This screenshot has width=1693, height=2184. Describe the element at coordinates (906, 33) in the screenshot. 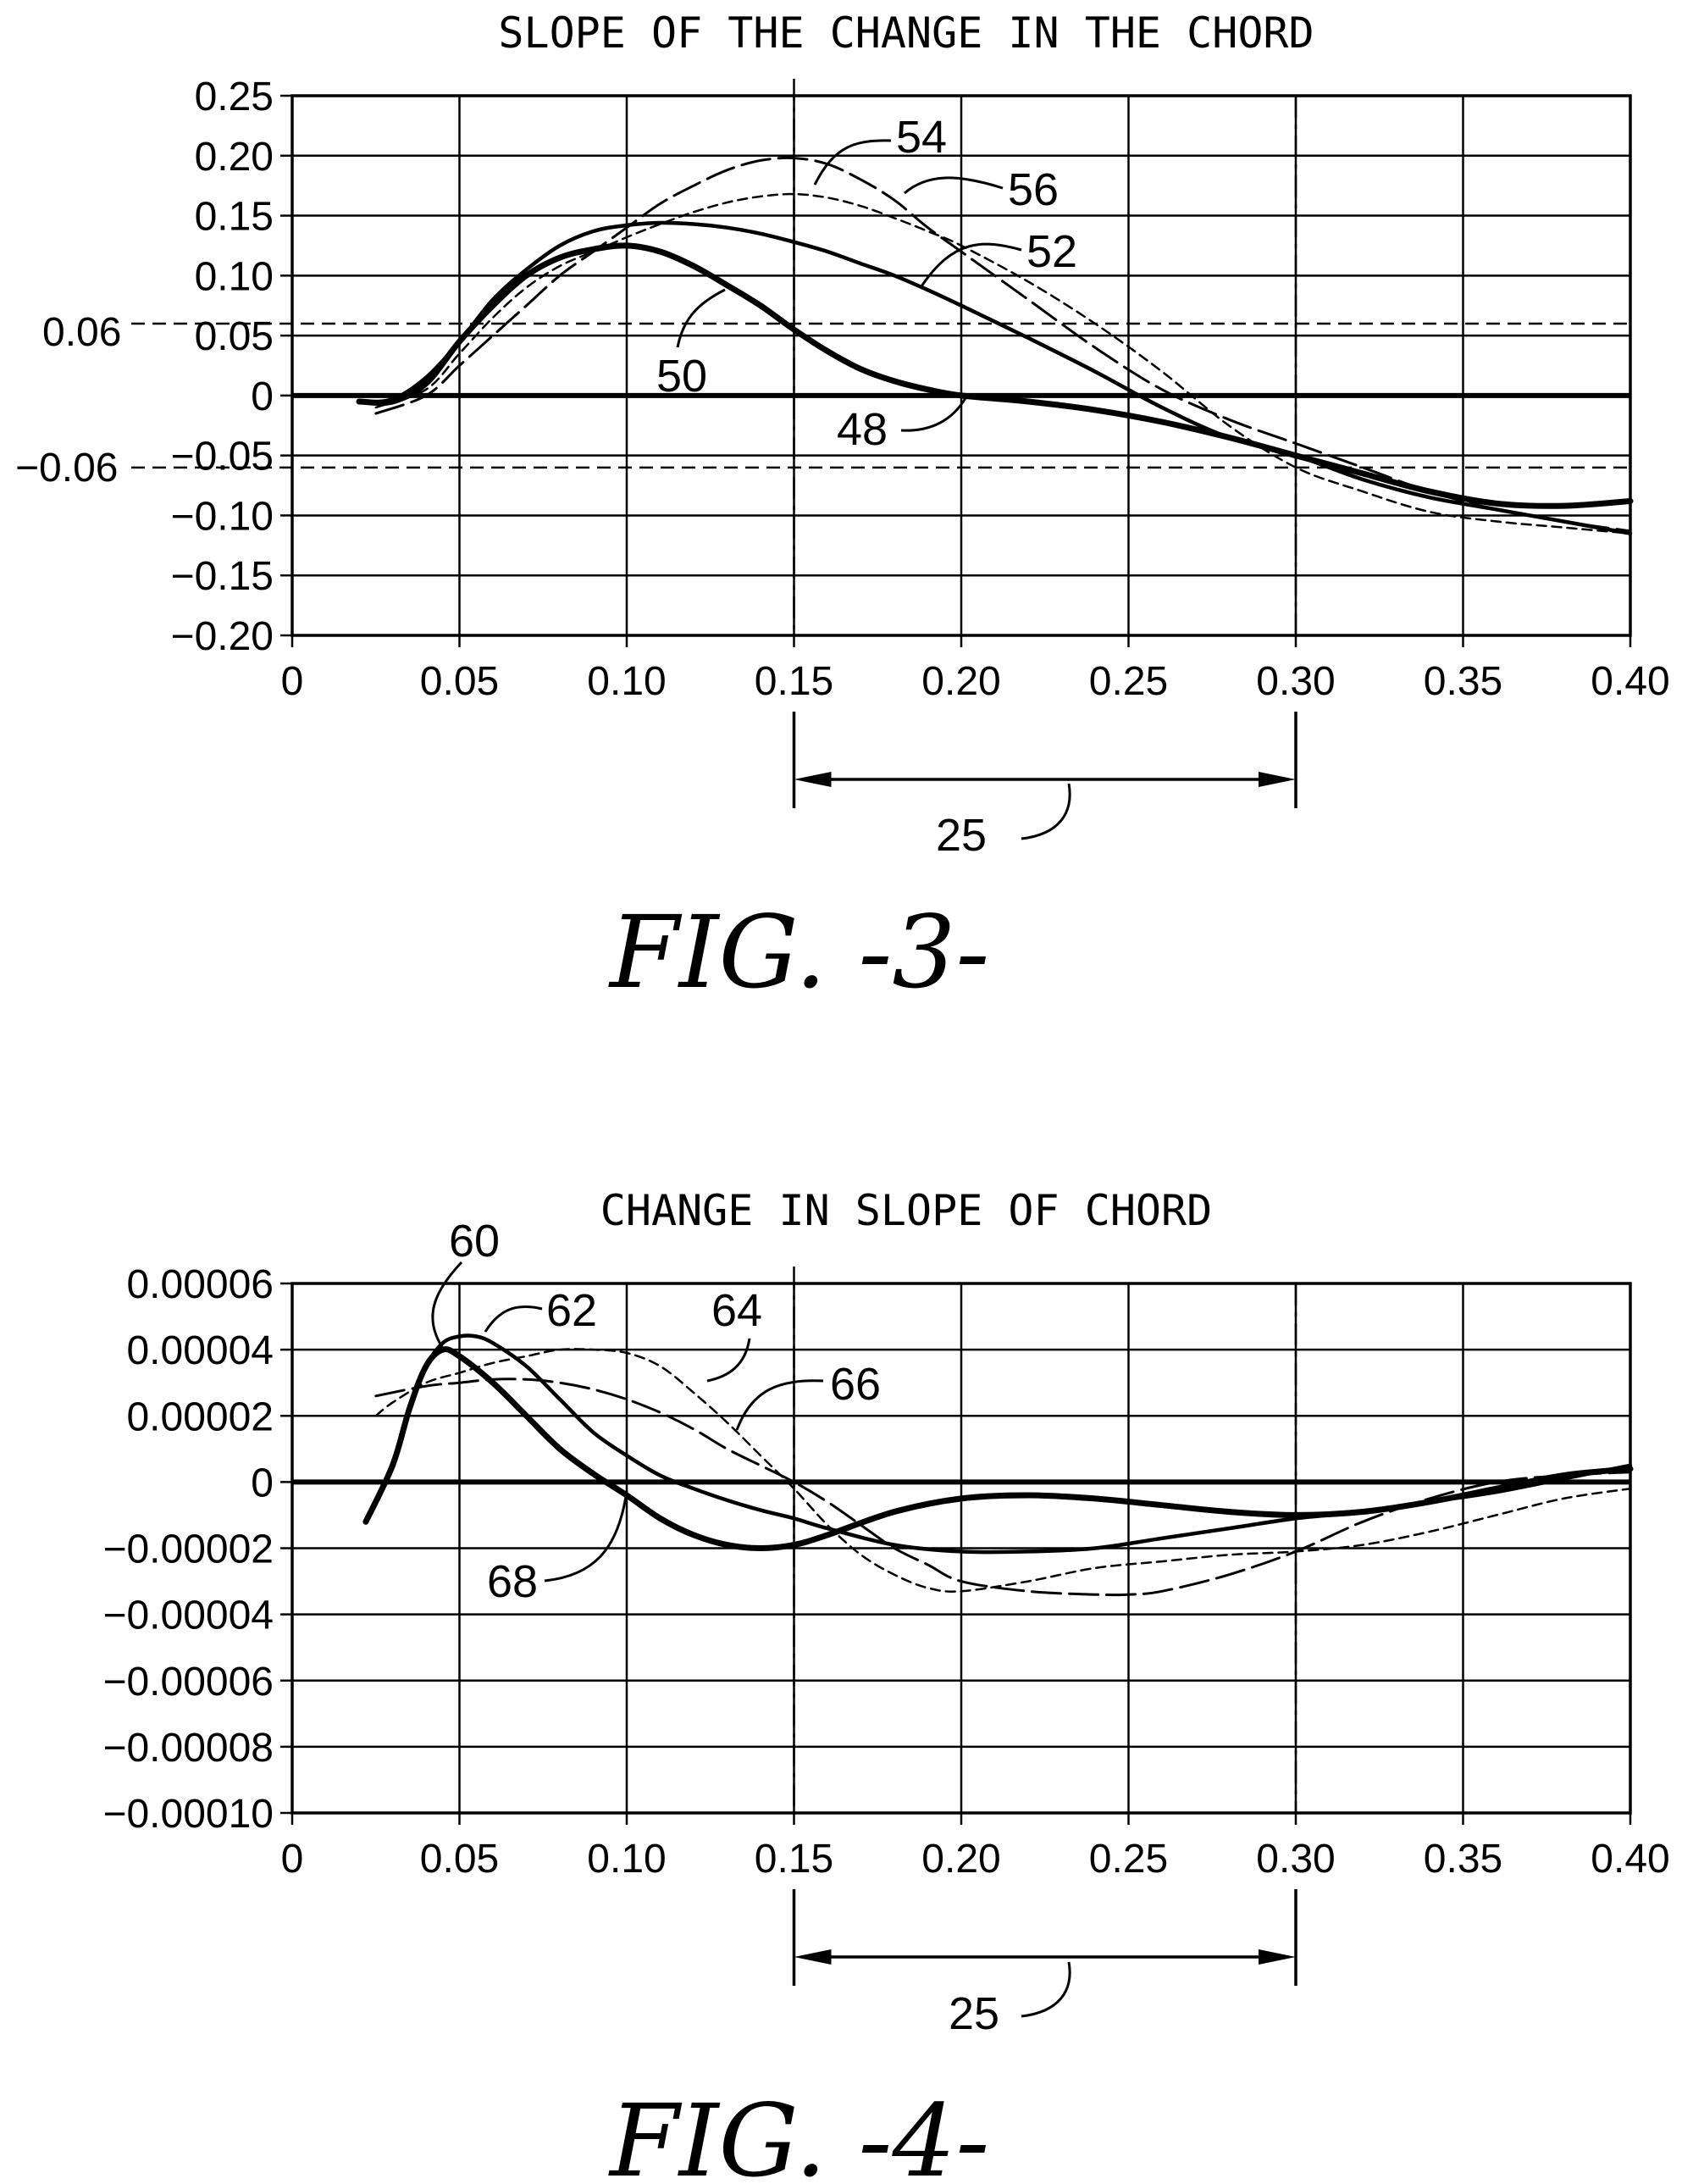

I see `fig3-title: SLOPE OF THE CHANGE IN THE CHORD` at that location.